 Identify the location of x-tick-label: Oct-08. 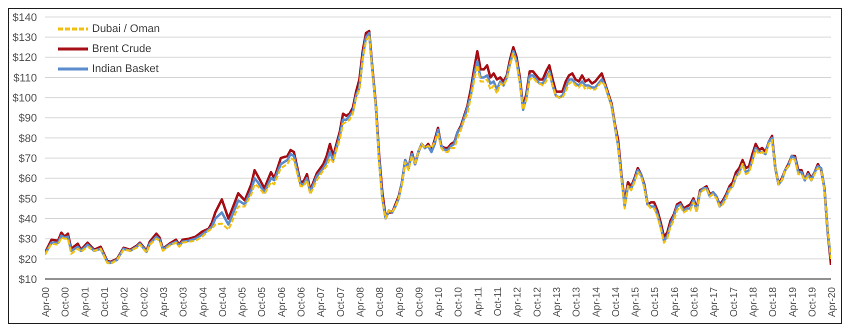
(380, 302).